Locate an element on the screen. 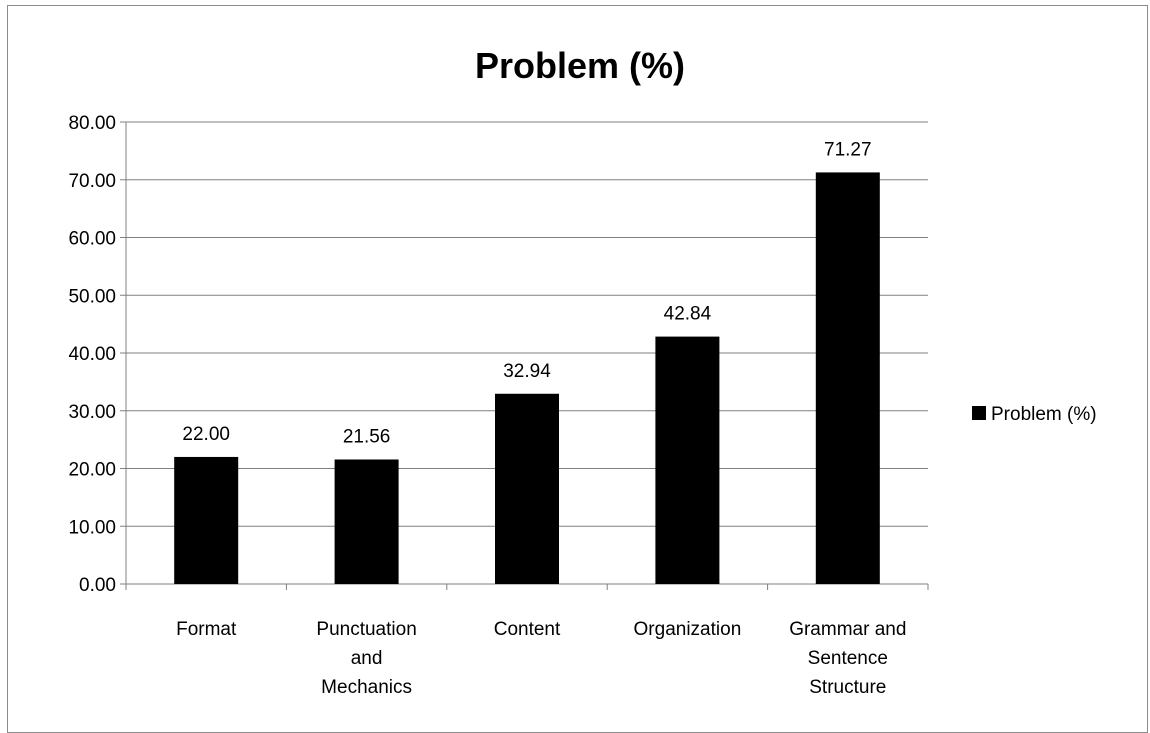 This screenshot has height=733, width=1150. y-tick-label: 50.00 is located at coordinates (92, 296).